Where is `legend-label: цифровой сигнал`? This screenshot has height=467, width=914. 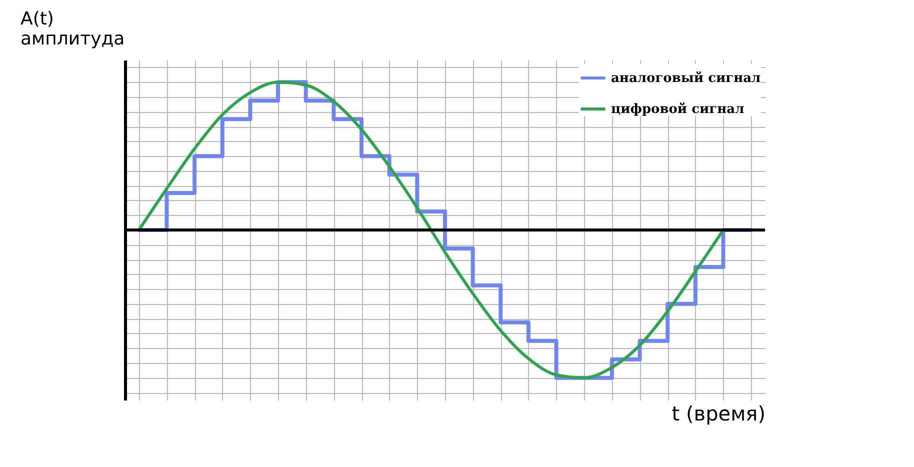 legend-label: цифровой сигнал is located at coordinates (677, 109).